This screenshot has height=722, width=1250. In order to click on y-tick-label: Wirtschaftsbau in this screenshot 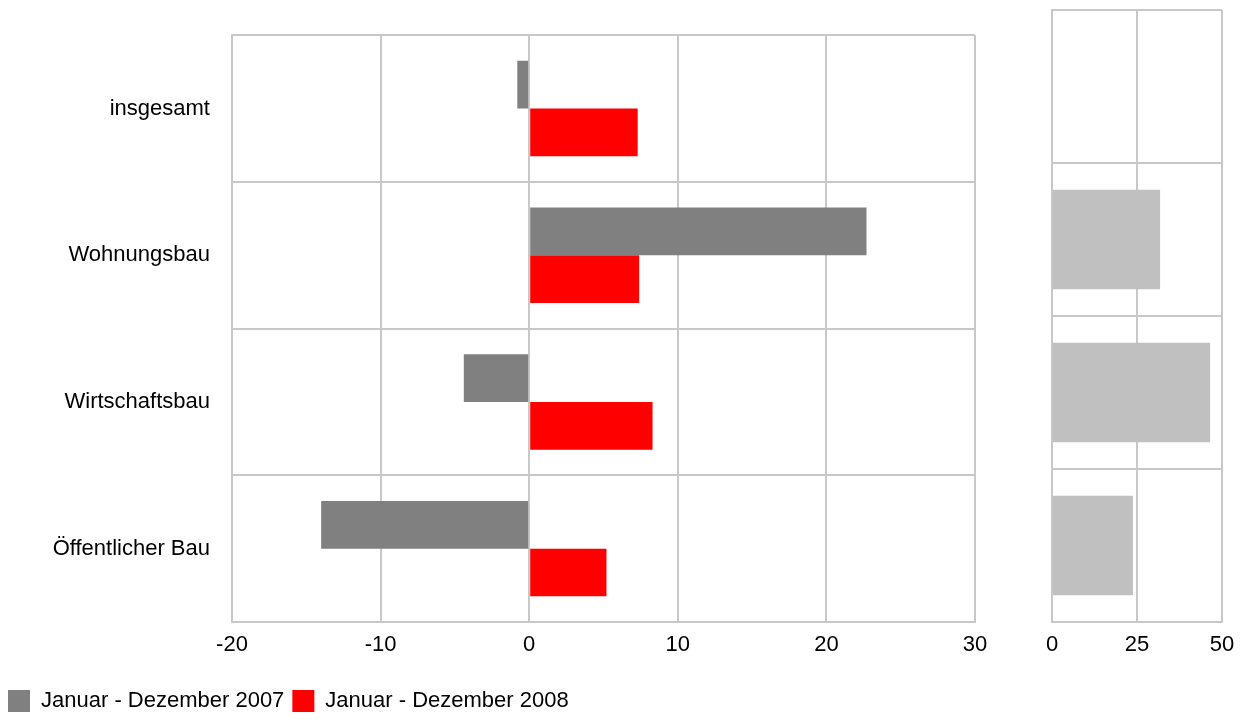, I will do `click(137, 401)`.